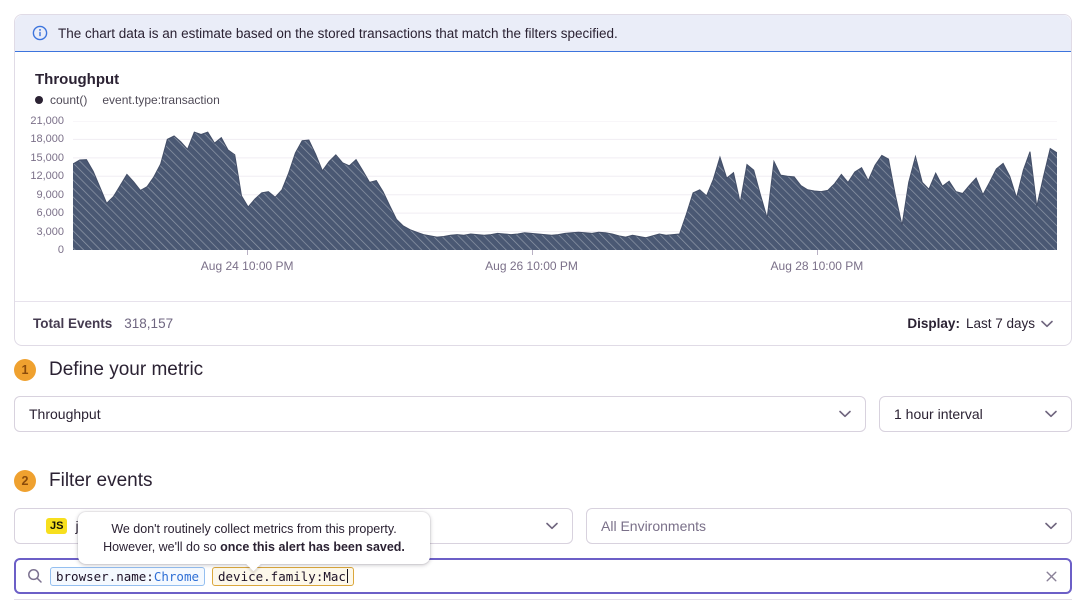 This screenshot has width=1086, height=602. What do you see at coordinates (50, 231) in the screenshot?
I see `y-tick-label: 3,000` at bounding box center [50, 231].